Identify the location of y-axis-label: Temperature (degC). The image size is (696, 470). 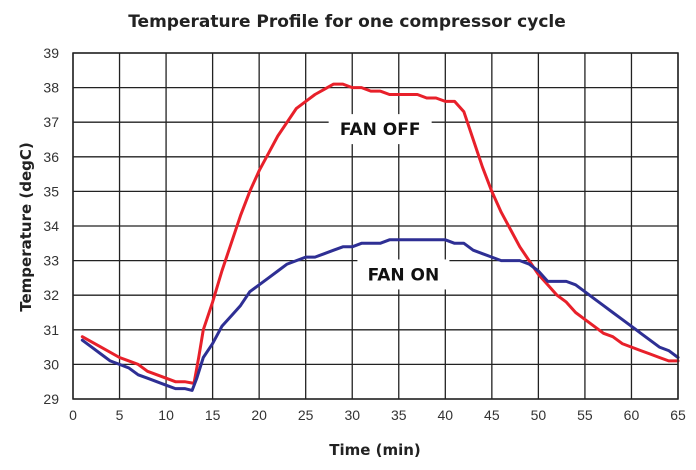
(26, 226).